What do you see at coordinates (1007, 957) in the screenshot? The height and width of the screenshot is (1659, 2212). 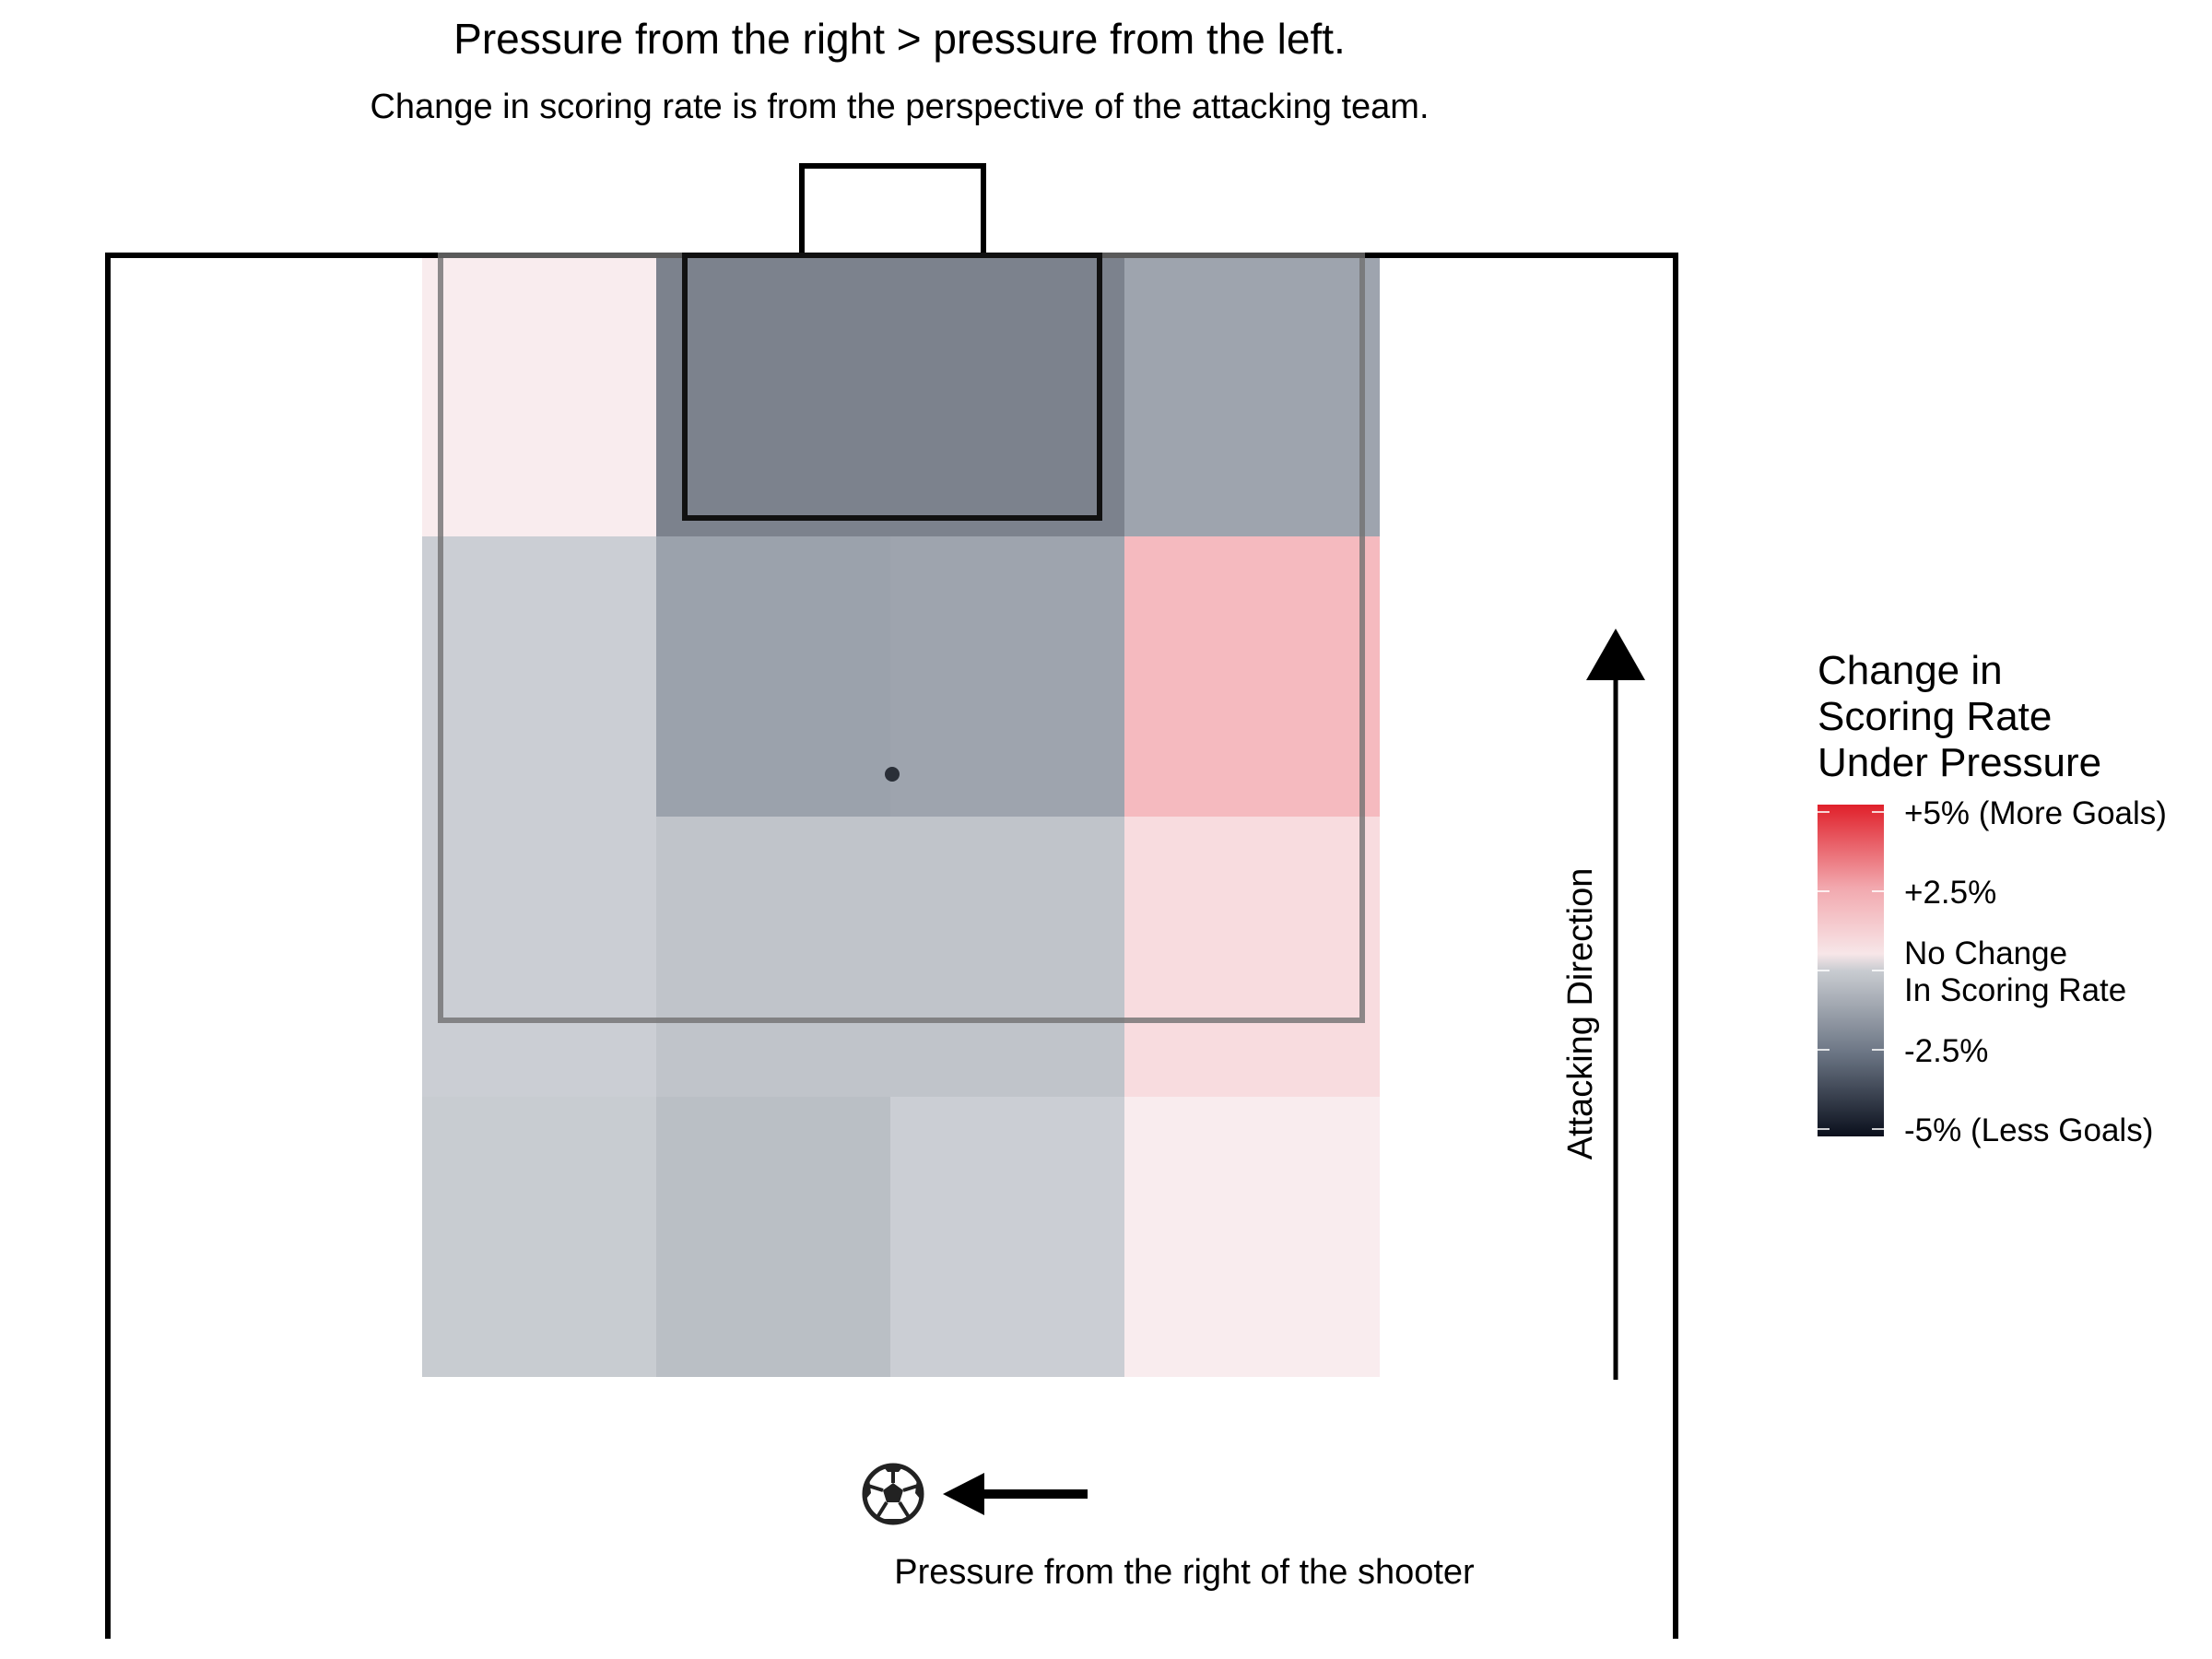 I see `heatmap-cell-r2-c2` at bounding box center [1007, 957].